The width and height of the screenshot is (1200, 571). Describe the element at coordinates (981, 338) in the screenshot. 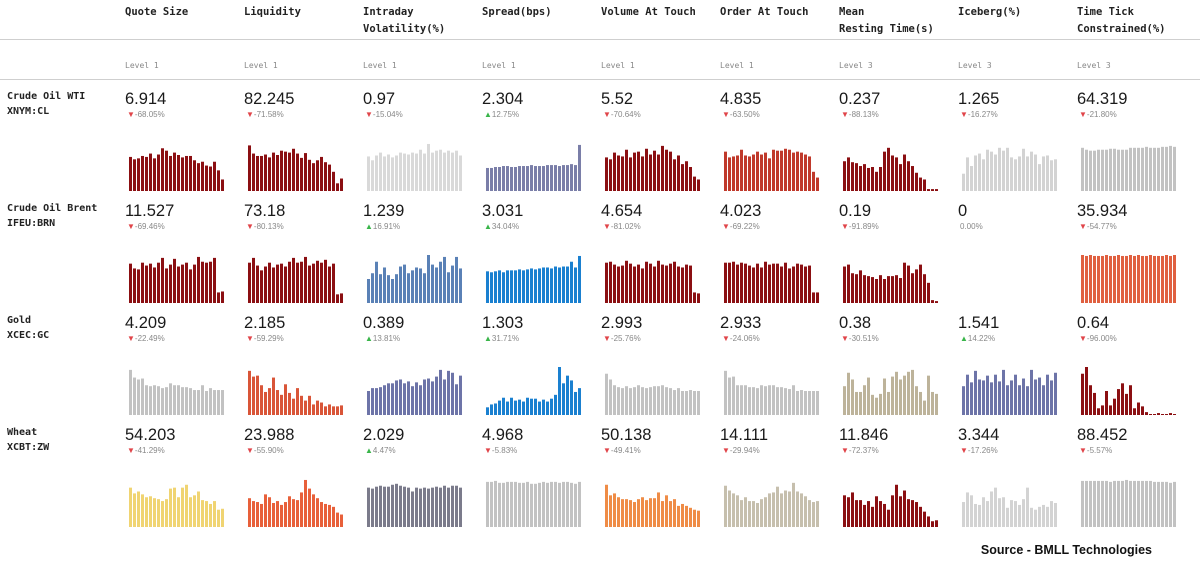

I see `metric-change-value: 14.22%` at that location.